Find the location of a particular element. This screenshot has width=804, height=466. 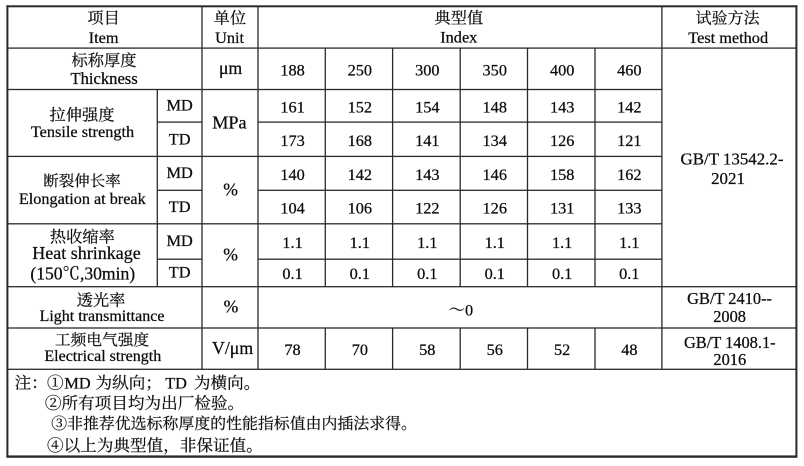

svg-text: 78 is located at coordinates (292, 349).